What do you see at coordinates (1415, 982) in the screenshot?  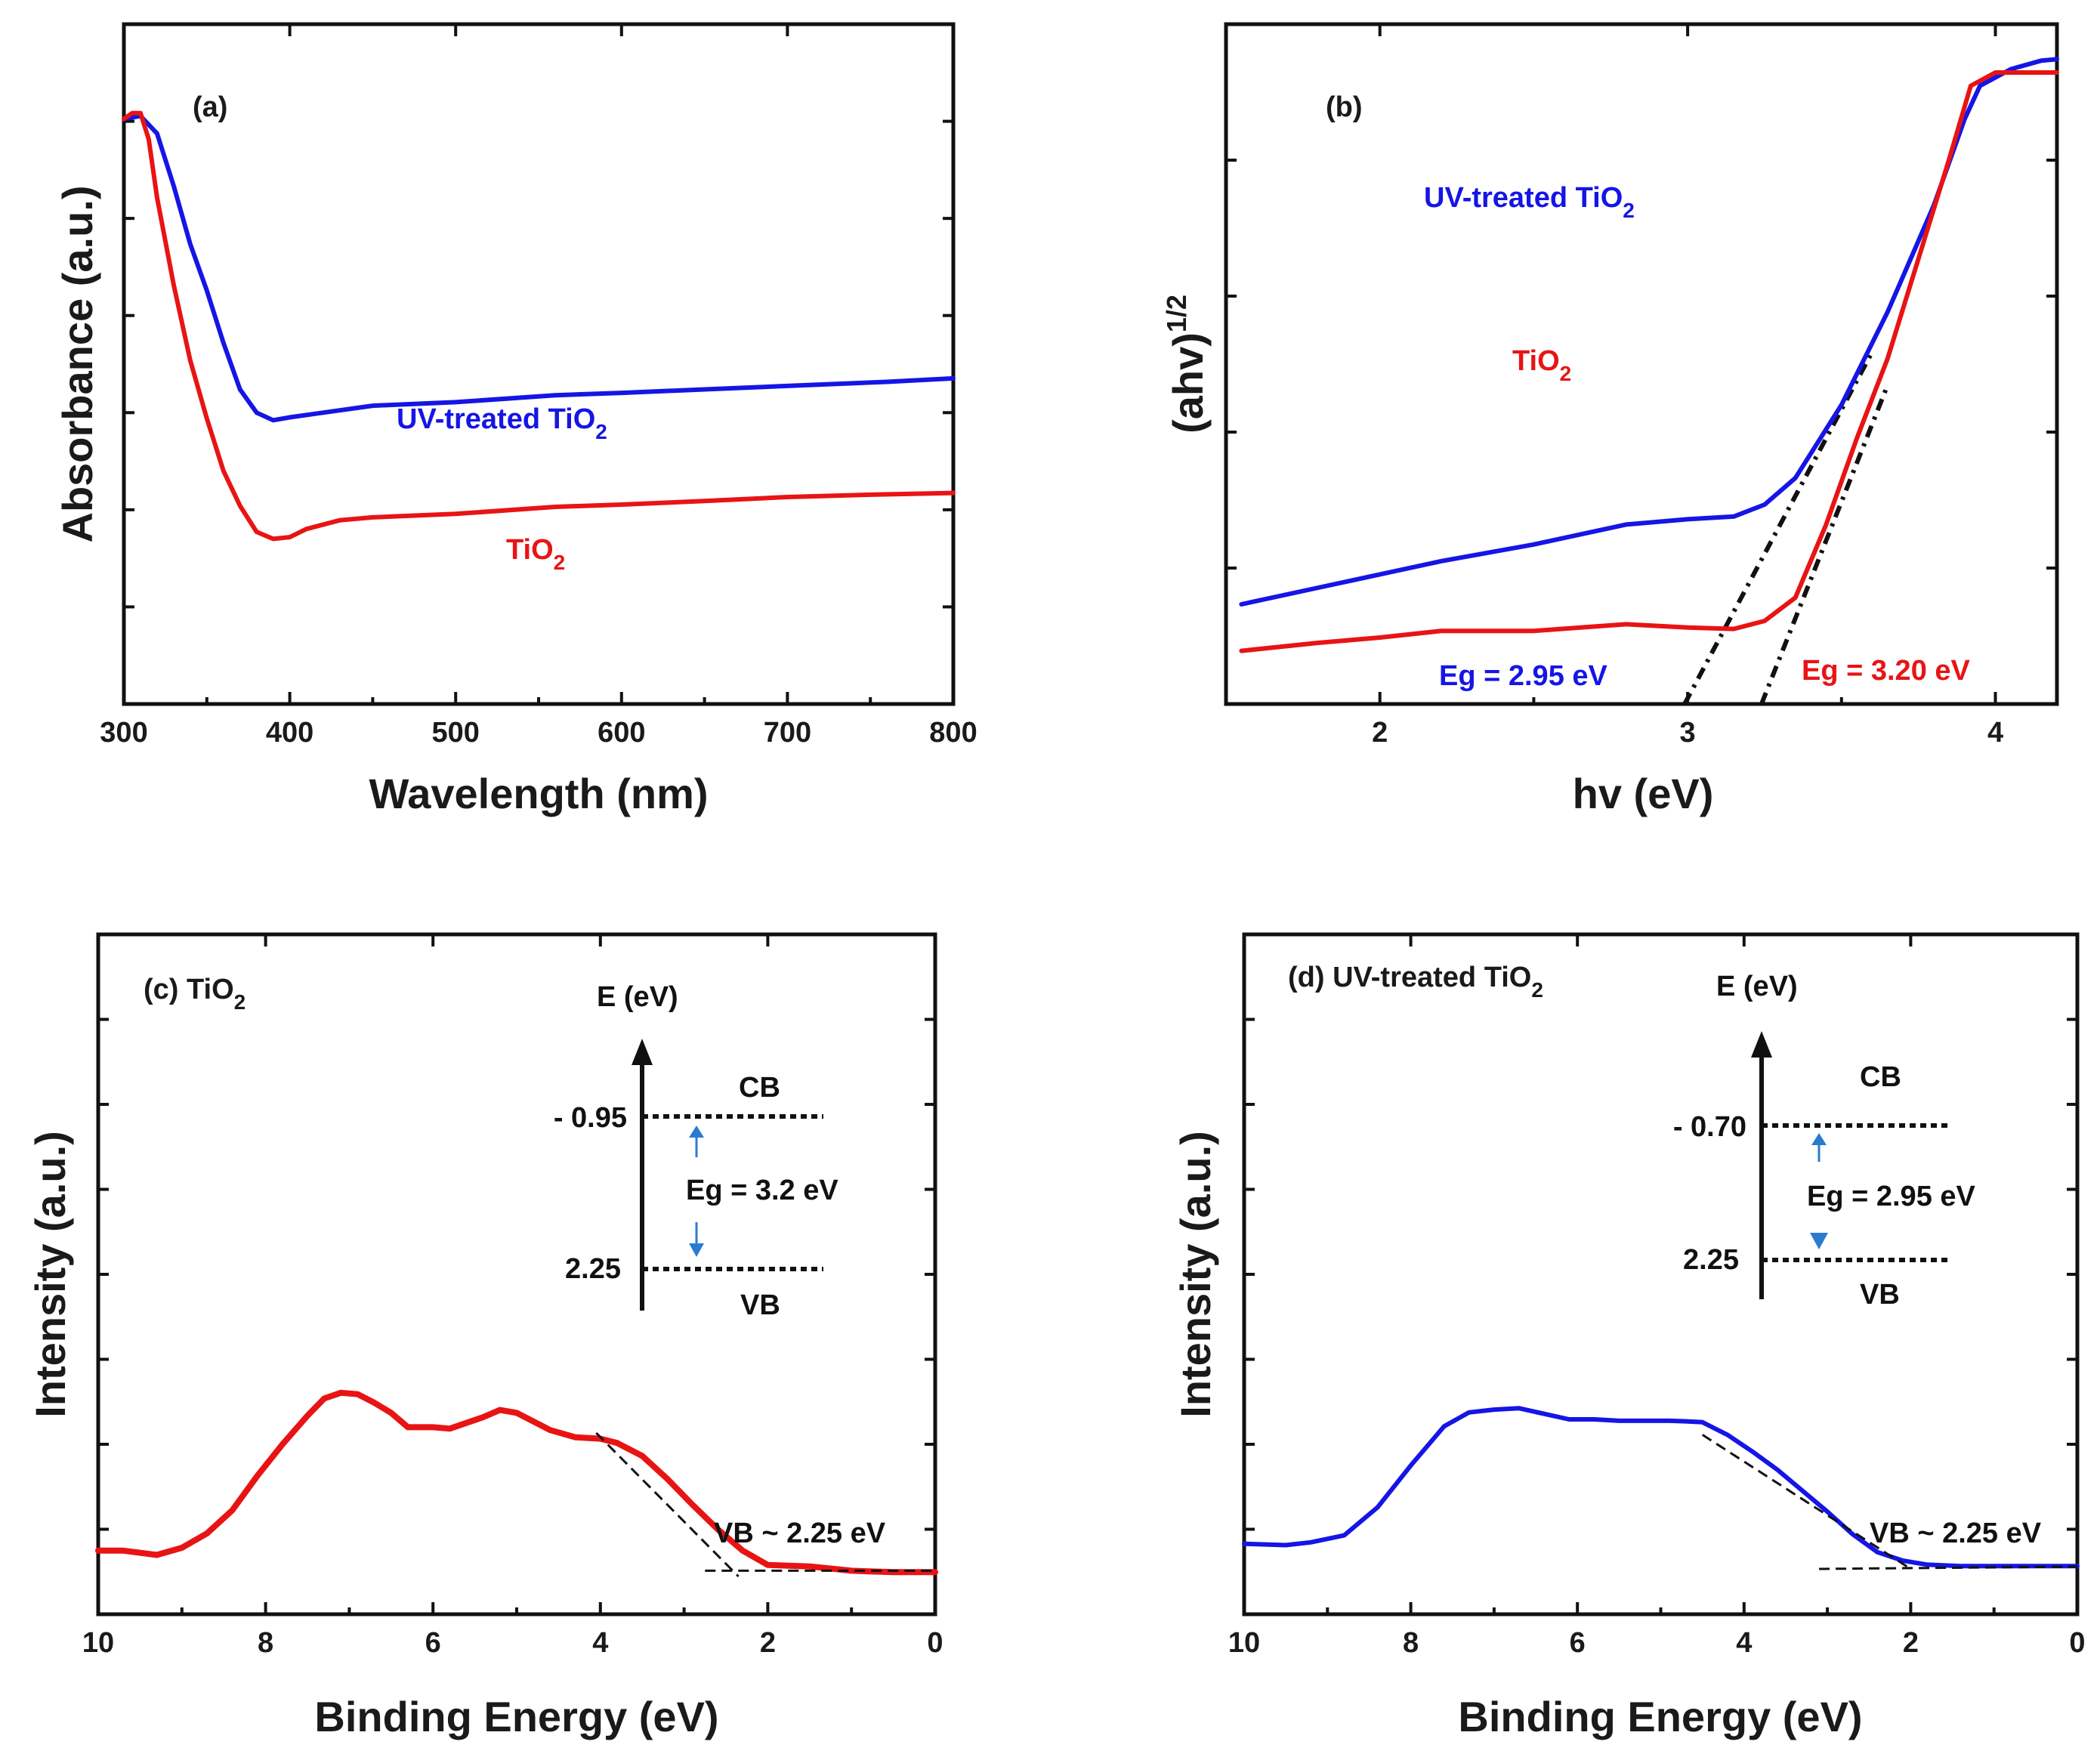 I see `panel-d-label: (d) UV-treated TiO2` at bounding box center [1415, 982].